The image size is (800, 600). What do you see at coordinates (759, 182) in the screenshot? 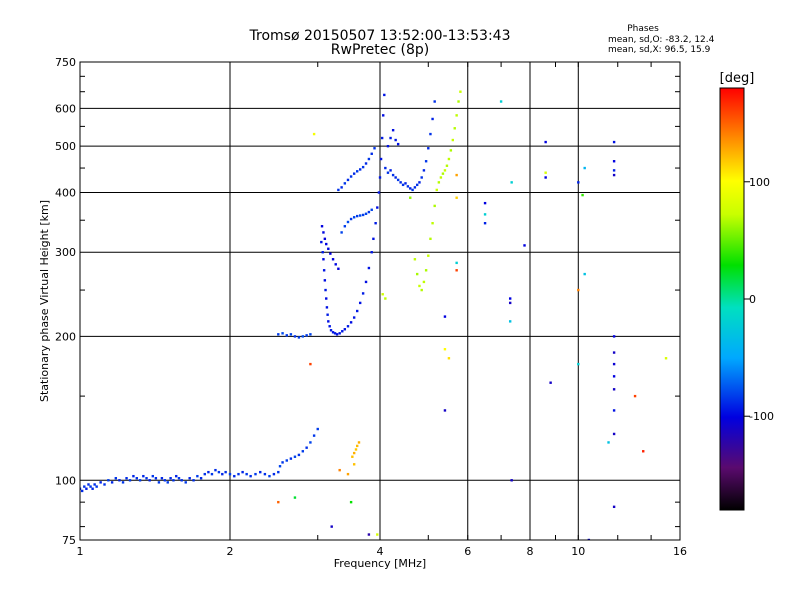
I see `colorbar-tick-label: 100` at bounding box center [759, 182].